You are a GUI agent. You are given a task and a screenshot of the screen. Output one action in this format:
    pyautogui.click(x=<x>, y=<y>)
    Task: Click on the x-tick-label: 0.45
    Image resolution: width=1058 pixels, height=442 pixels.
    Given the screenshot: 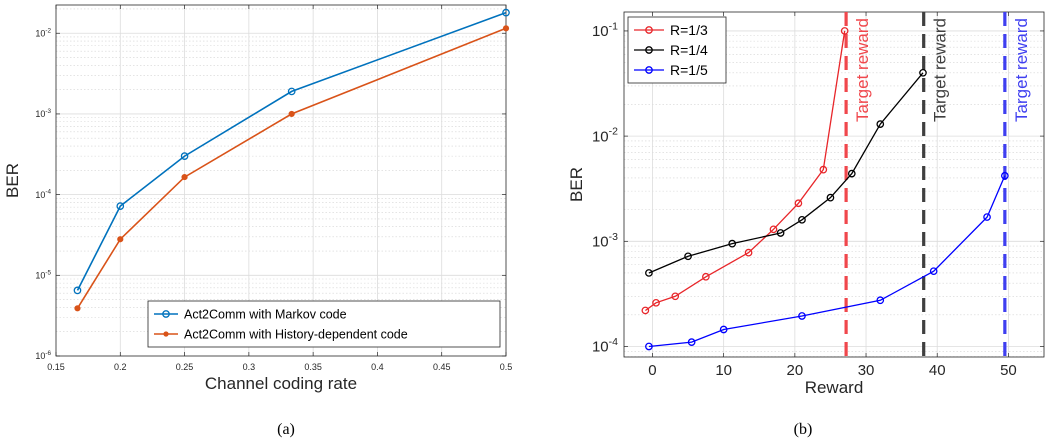 What is the action you would take?
    pyautogui.click(x=442, y=367)
    